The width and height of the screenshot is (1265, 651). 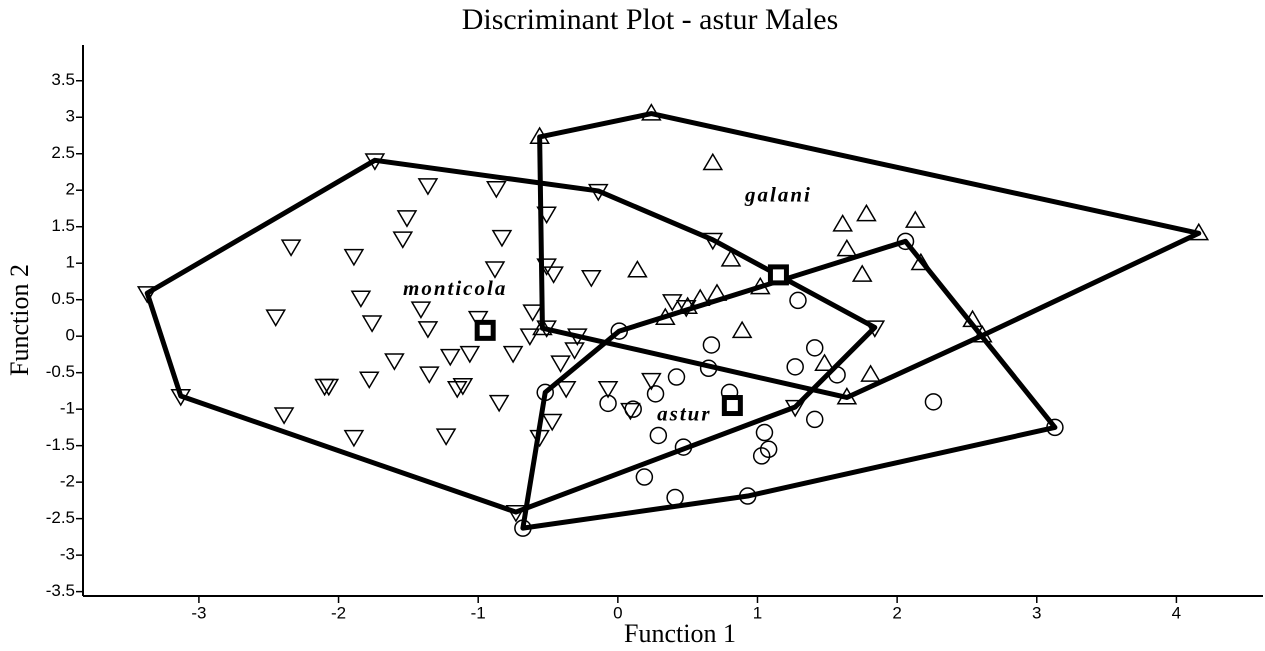 I want to click on y-tick-label: -1, so click(x=67, y=408).